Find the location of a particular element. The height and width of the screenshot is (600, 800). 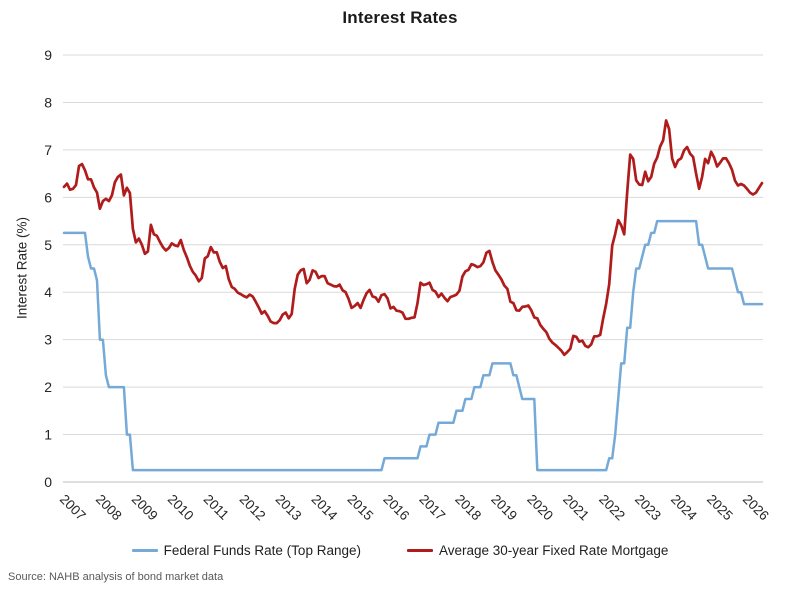

x-tick-label: 2009 is located at coordinates (145, 508).